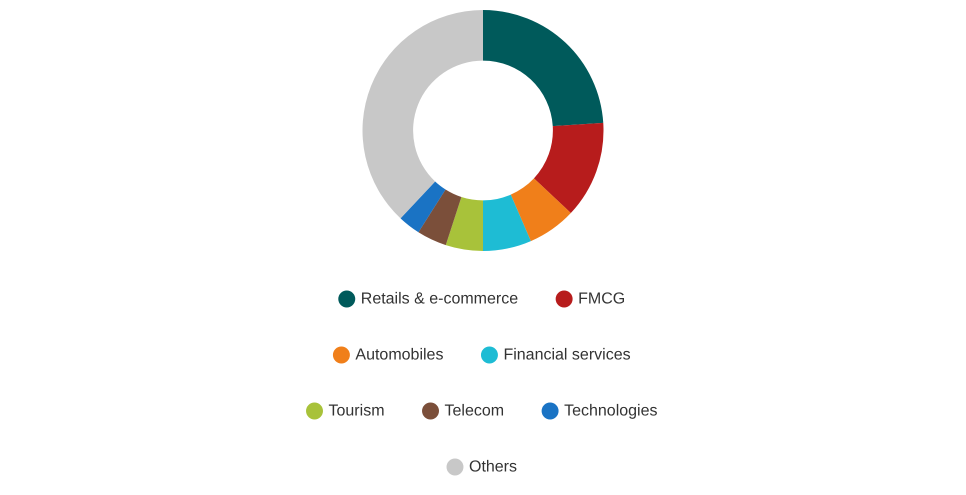 The height and width of the screenshot is (495, 966). Describe the element at coordinates (474, 411) in the screenshot. I see `legend-label: Telecom` at that location.